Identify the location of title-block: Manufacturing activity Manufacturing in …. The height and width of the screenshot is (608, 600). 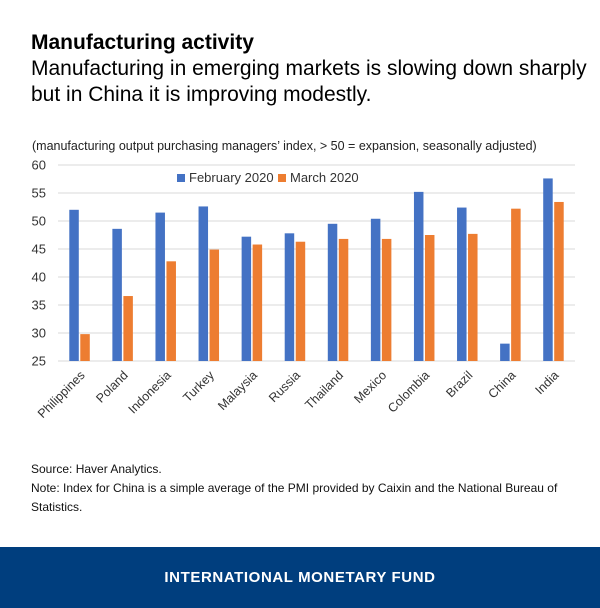
(311, 69).